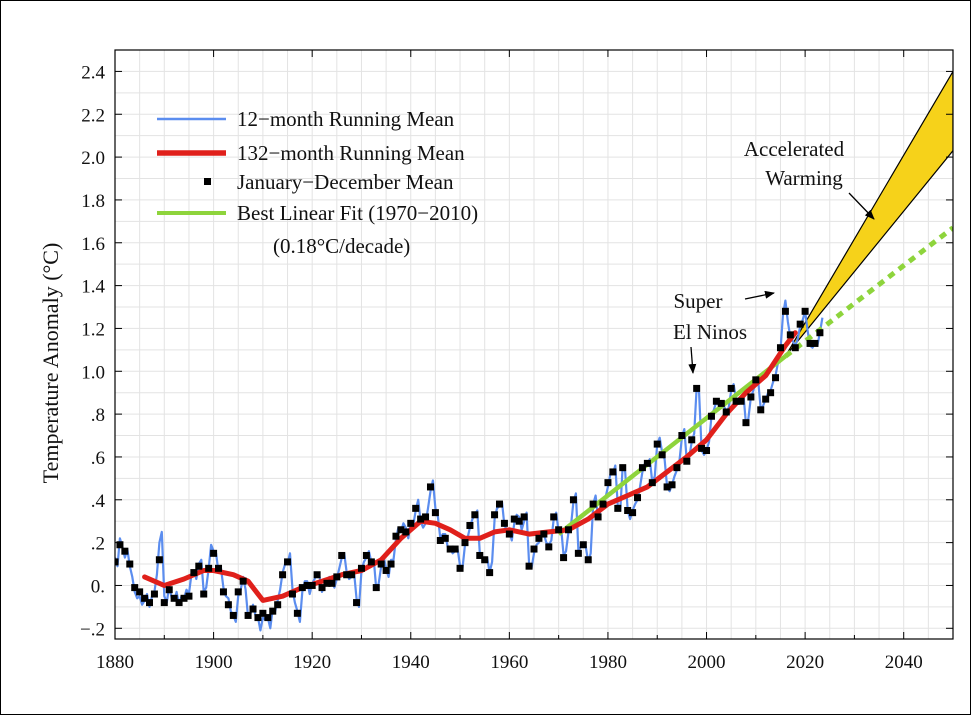 The width and height of the screenshot is (971, 715). Describe the element at coordinates (341, 246) in the screenshot. I see `legend-rate-note: (0.18°C/decade)` at that location.